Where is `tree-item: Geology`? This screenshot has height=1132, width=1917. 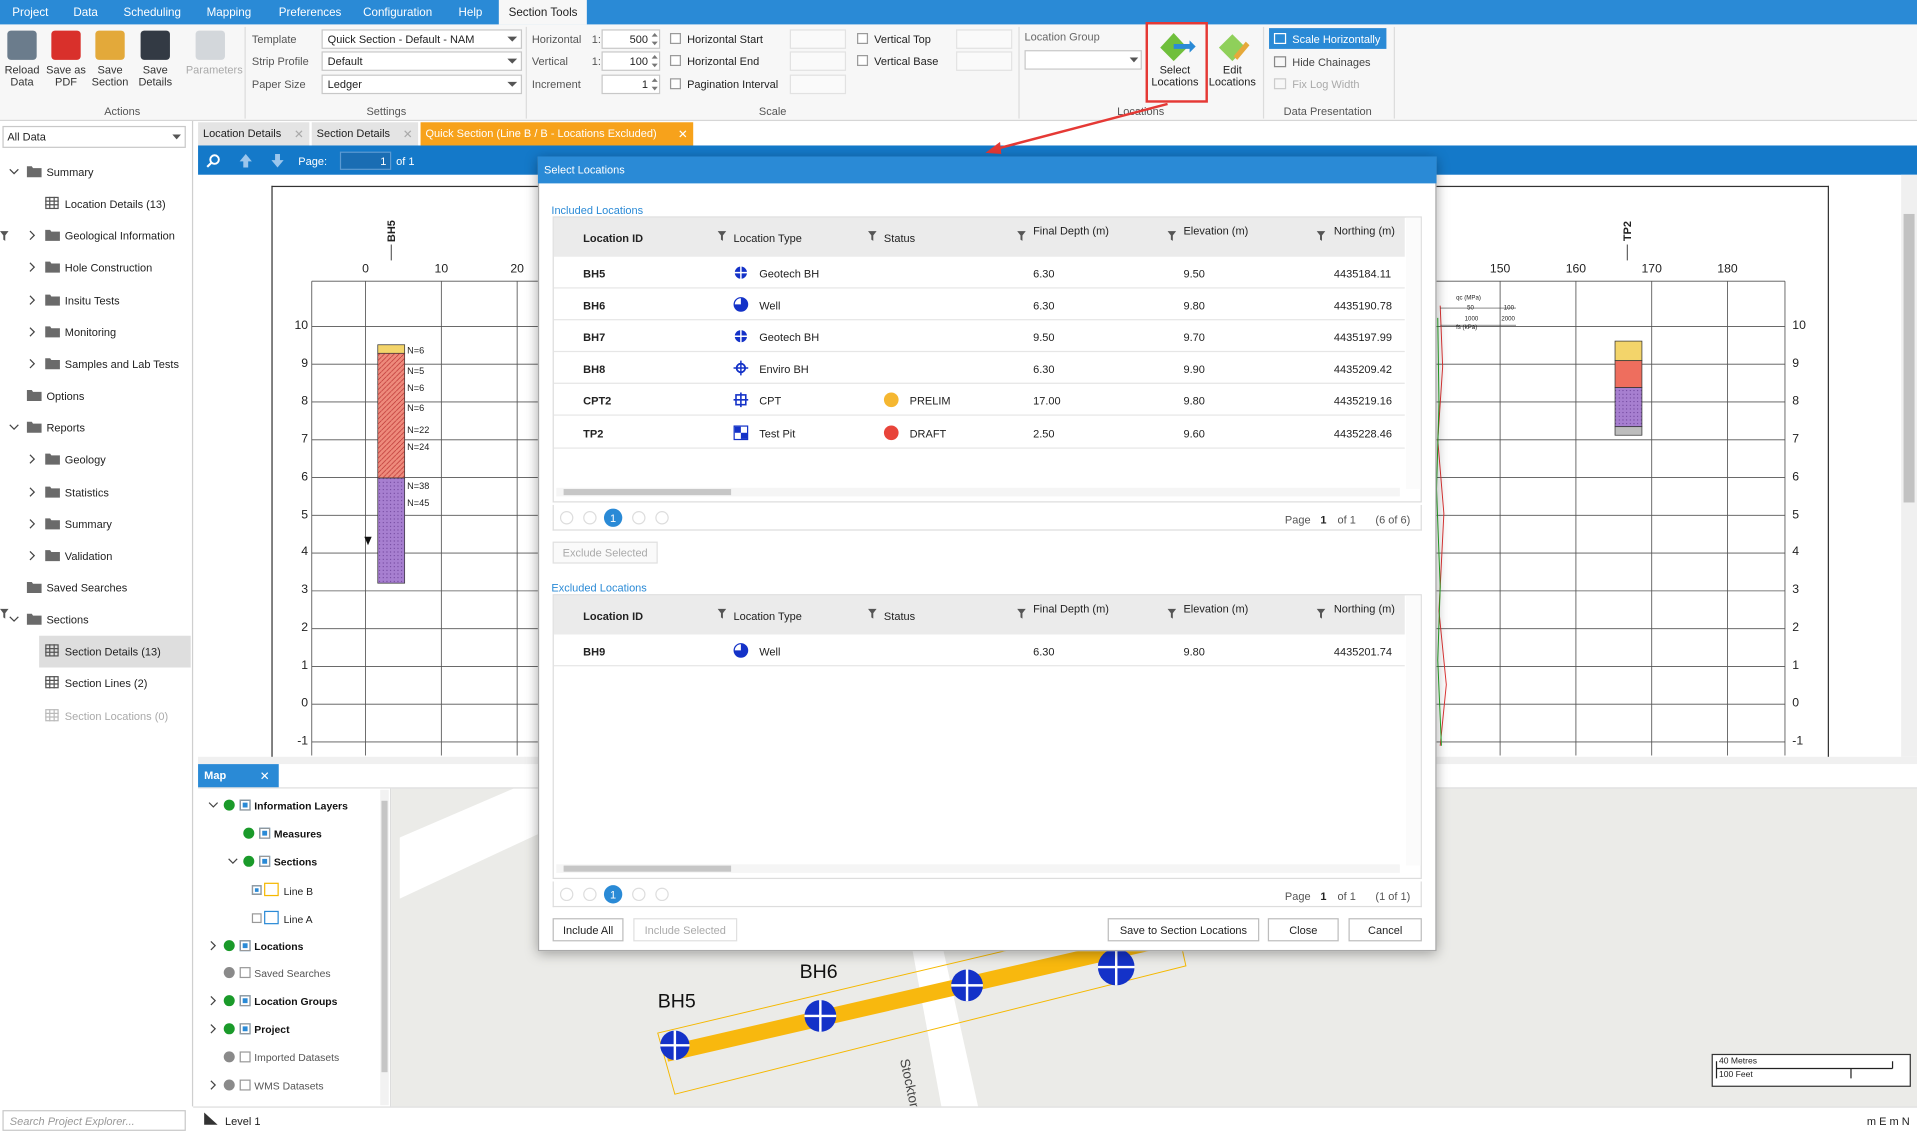
tree-item: Geology is located at coordinates (85, 460).